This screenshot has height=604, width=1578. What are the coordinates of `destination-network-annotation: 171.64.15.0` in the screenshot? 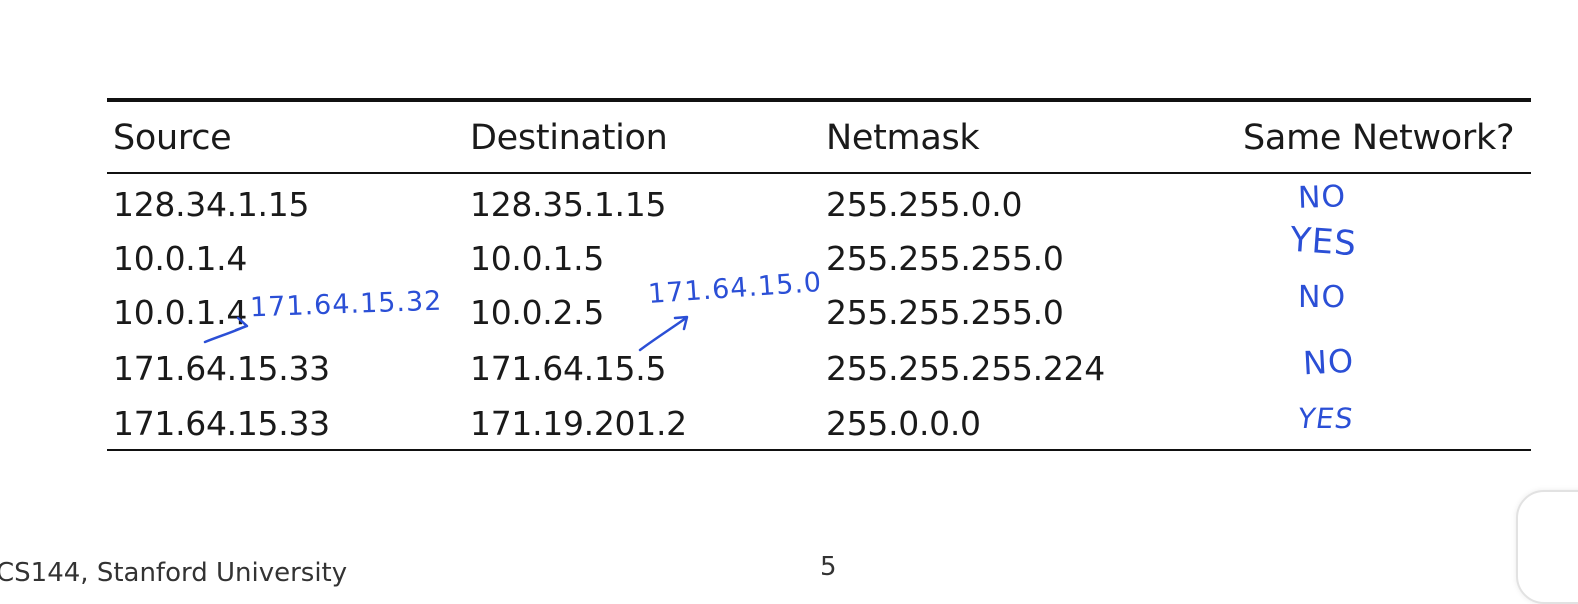 It's located at (735, 288).